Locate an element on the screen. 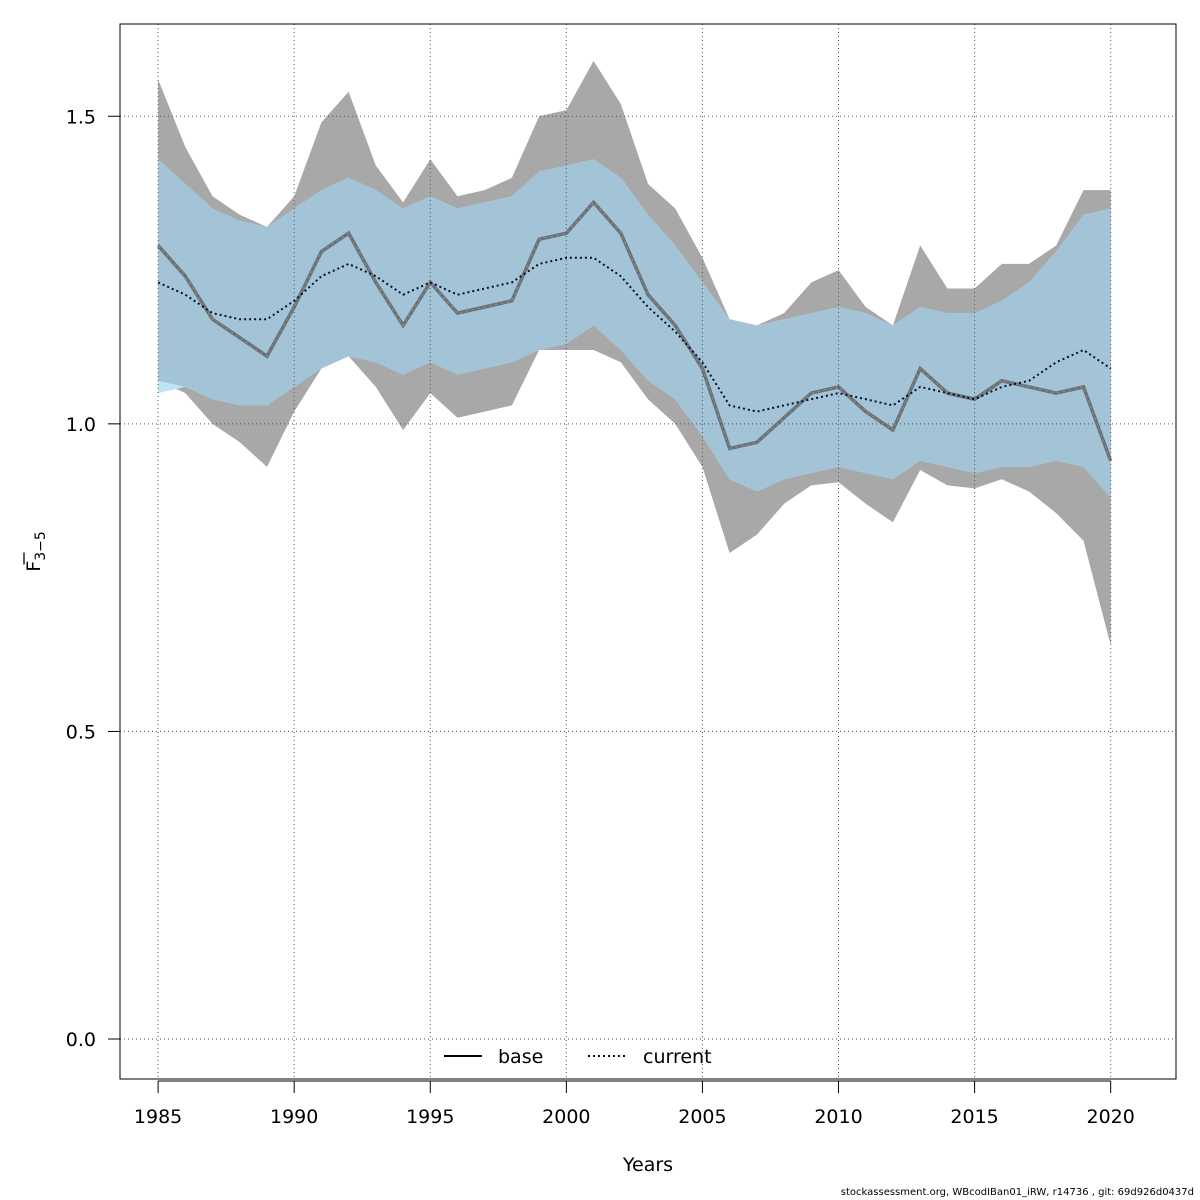 Image resolution: width=1200 pixels, height=1200 pixels. y-axis: 0.0 0.5 1.0 1.5 is located at coordinates (93, 578).